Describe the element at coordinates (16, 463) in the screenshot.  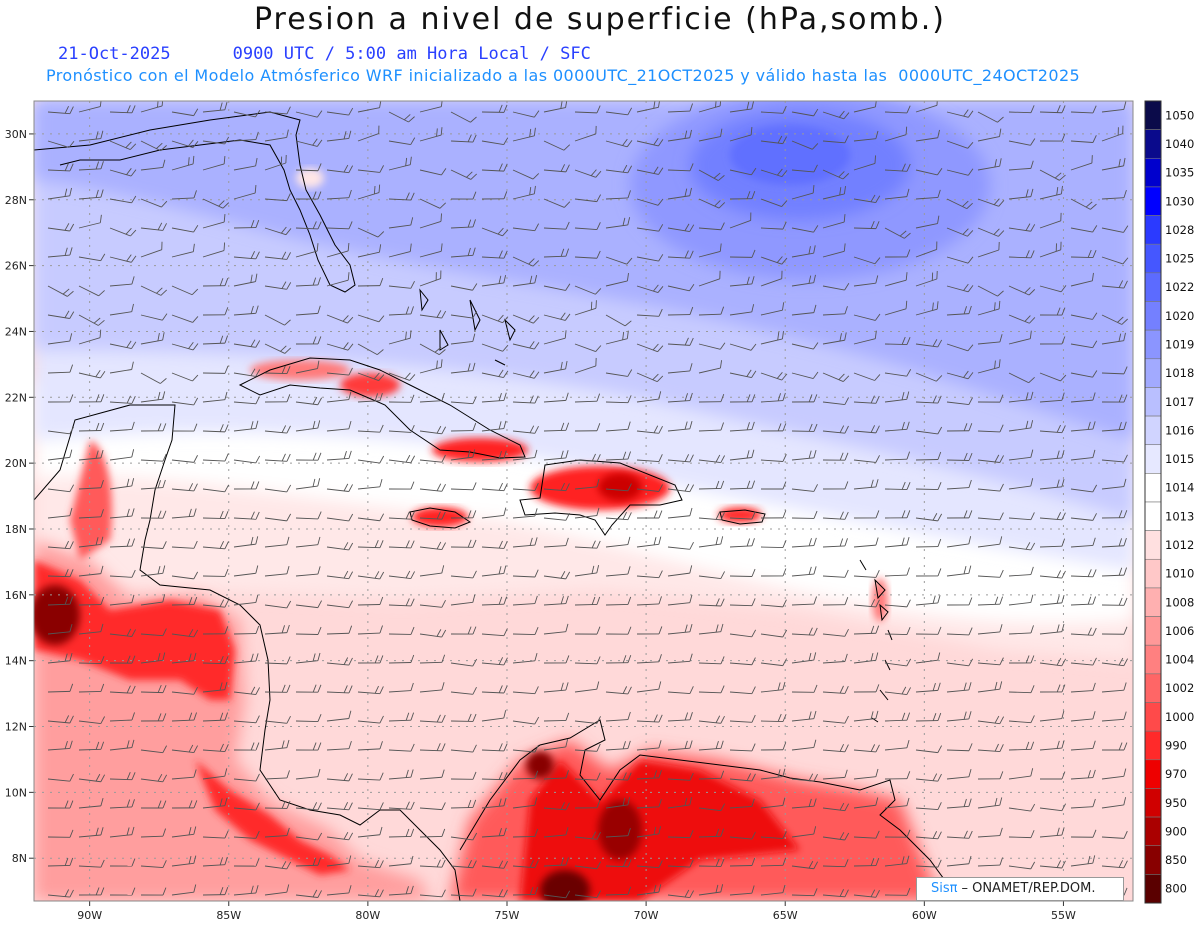
I see `lat-label: 20N` at that location.